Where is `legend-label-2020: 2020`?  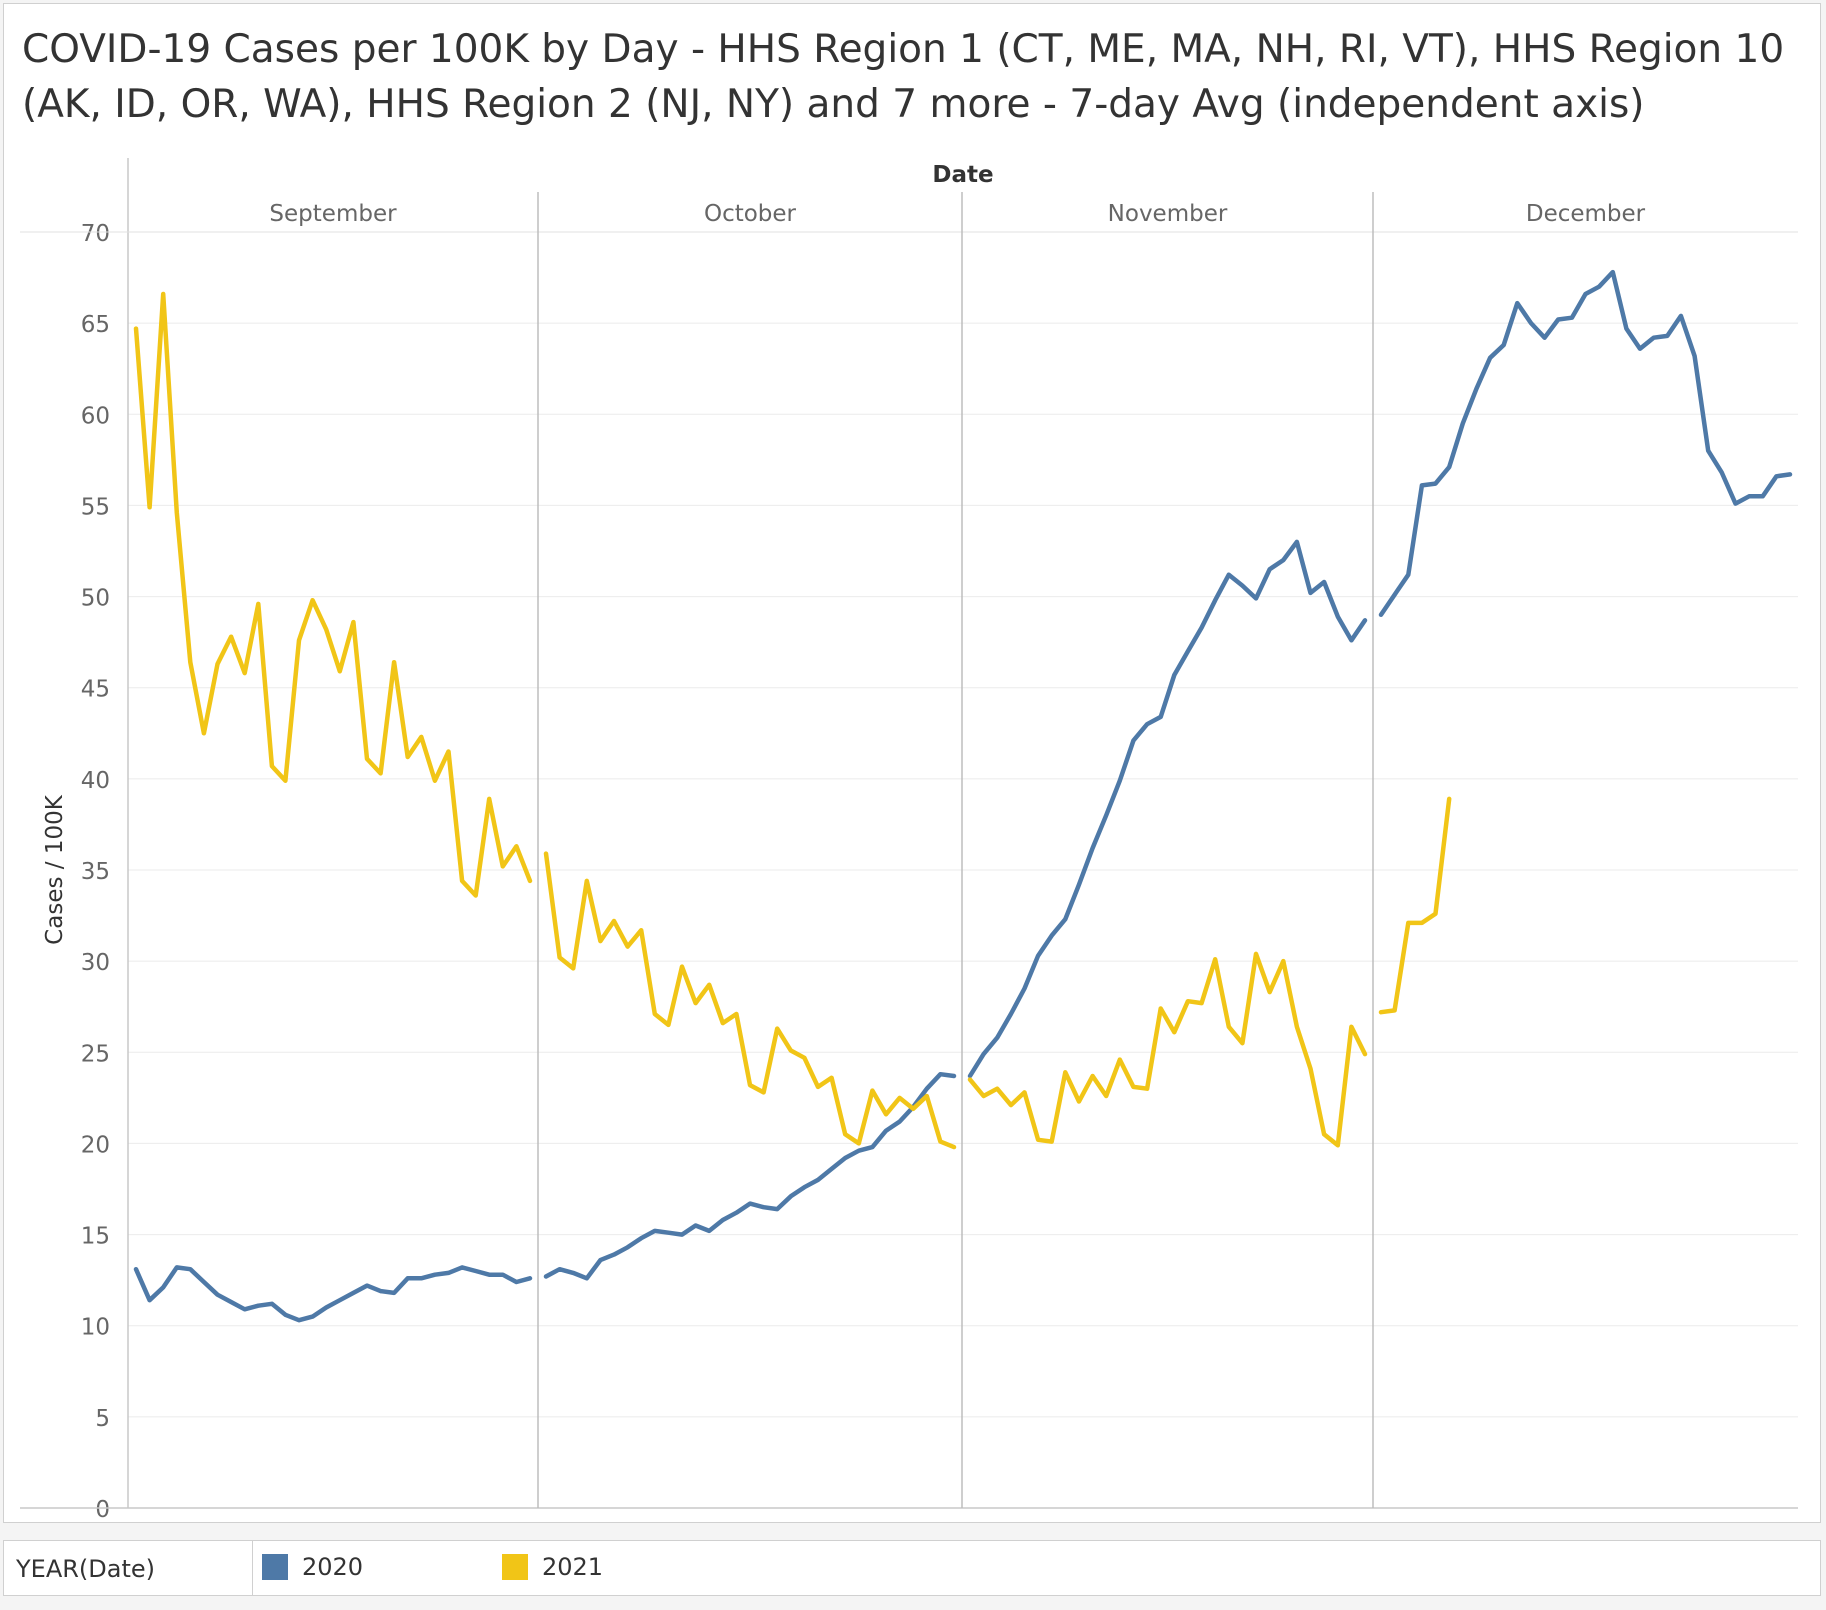
legend-label-2020: 2020 is located at coordinates (333, 1567).